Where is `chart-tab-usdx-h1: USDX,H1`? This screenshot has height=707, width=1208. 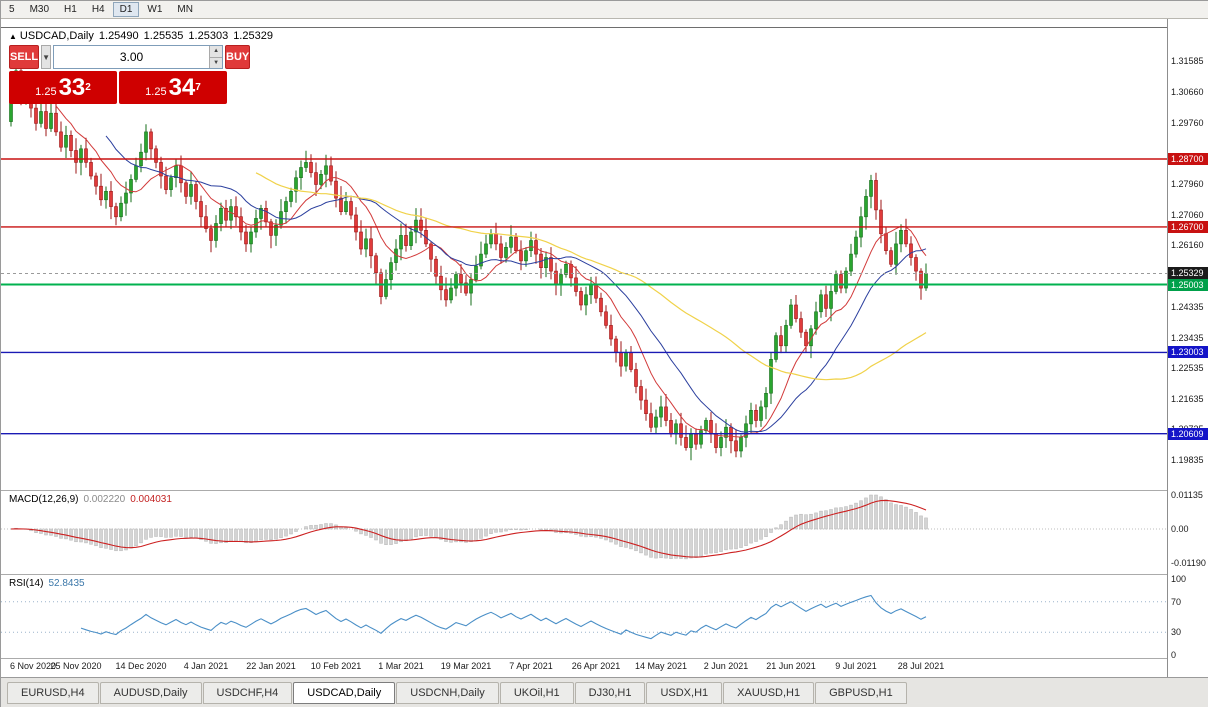
chart-tab-usdx-h1: USDX,H1 is located at coordinates (684, 693).